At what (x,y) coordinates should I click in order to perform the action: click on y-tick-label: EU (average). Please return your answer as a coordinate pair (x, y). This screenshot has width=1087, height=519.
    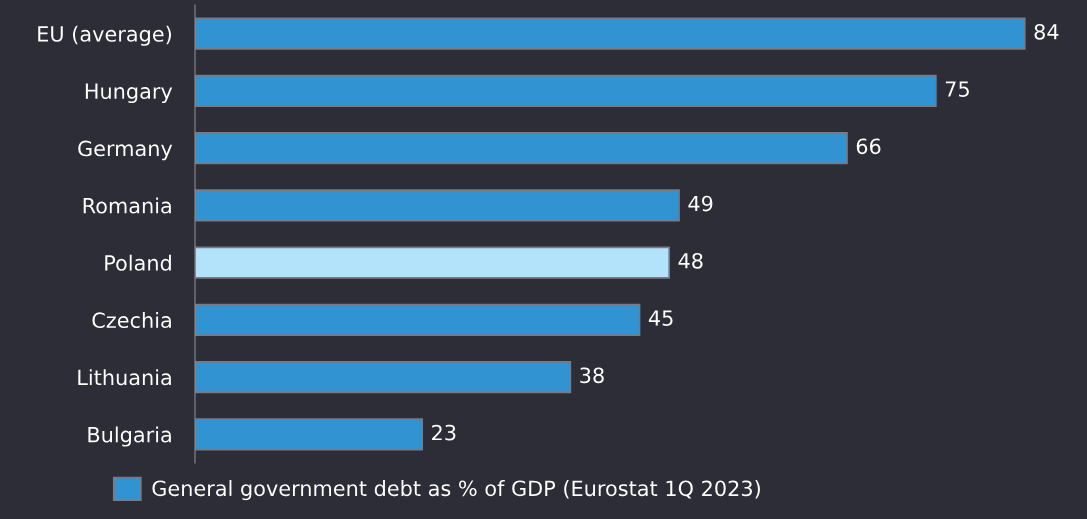
    Looking at the image, I should click on (104, 35).